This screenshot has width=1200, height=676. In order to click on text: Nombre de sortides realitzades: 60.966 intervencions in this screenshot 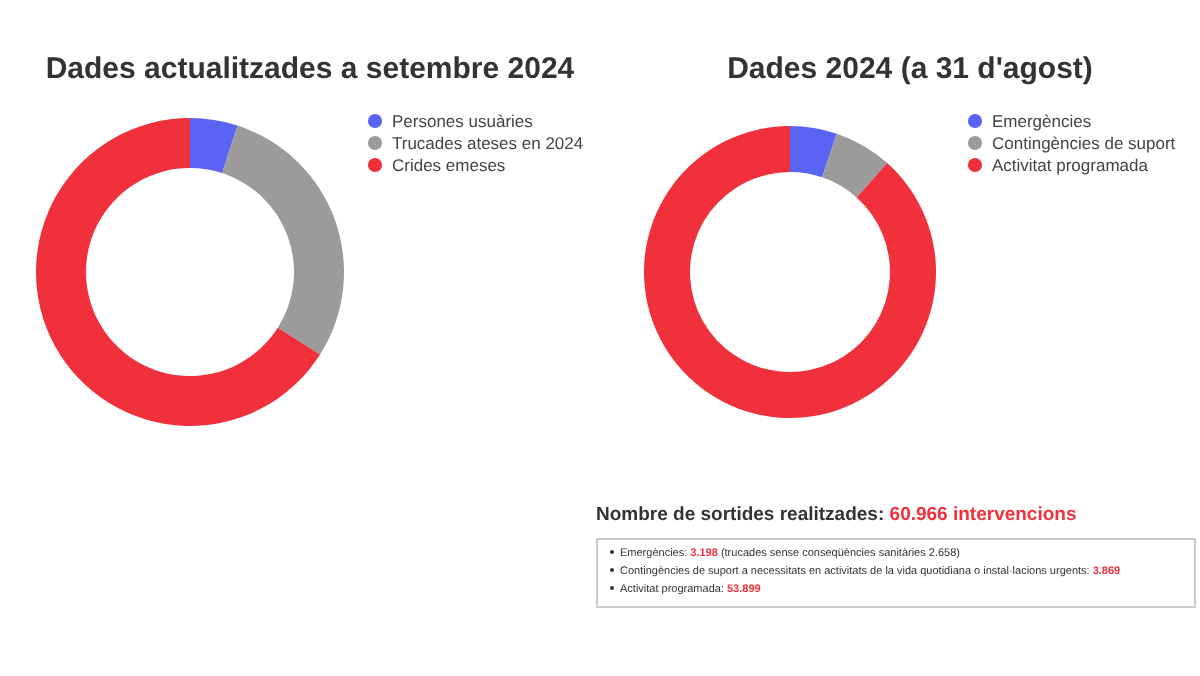, I will do `click(837, 515)`.